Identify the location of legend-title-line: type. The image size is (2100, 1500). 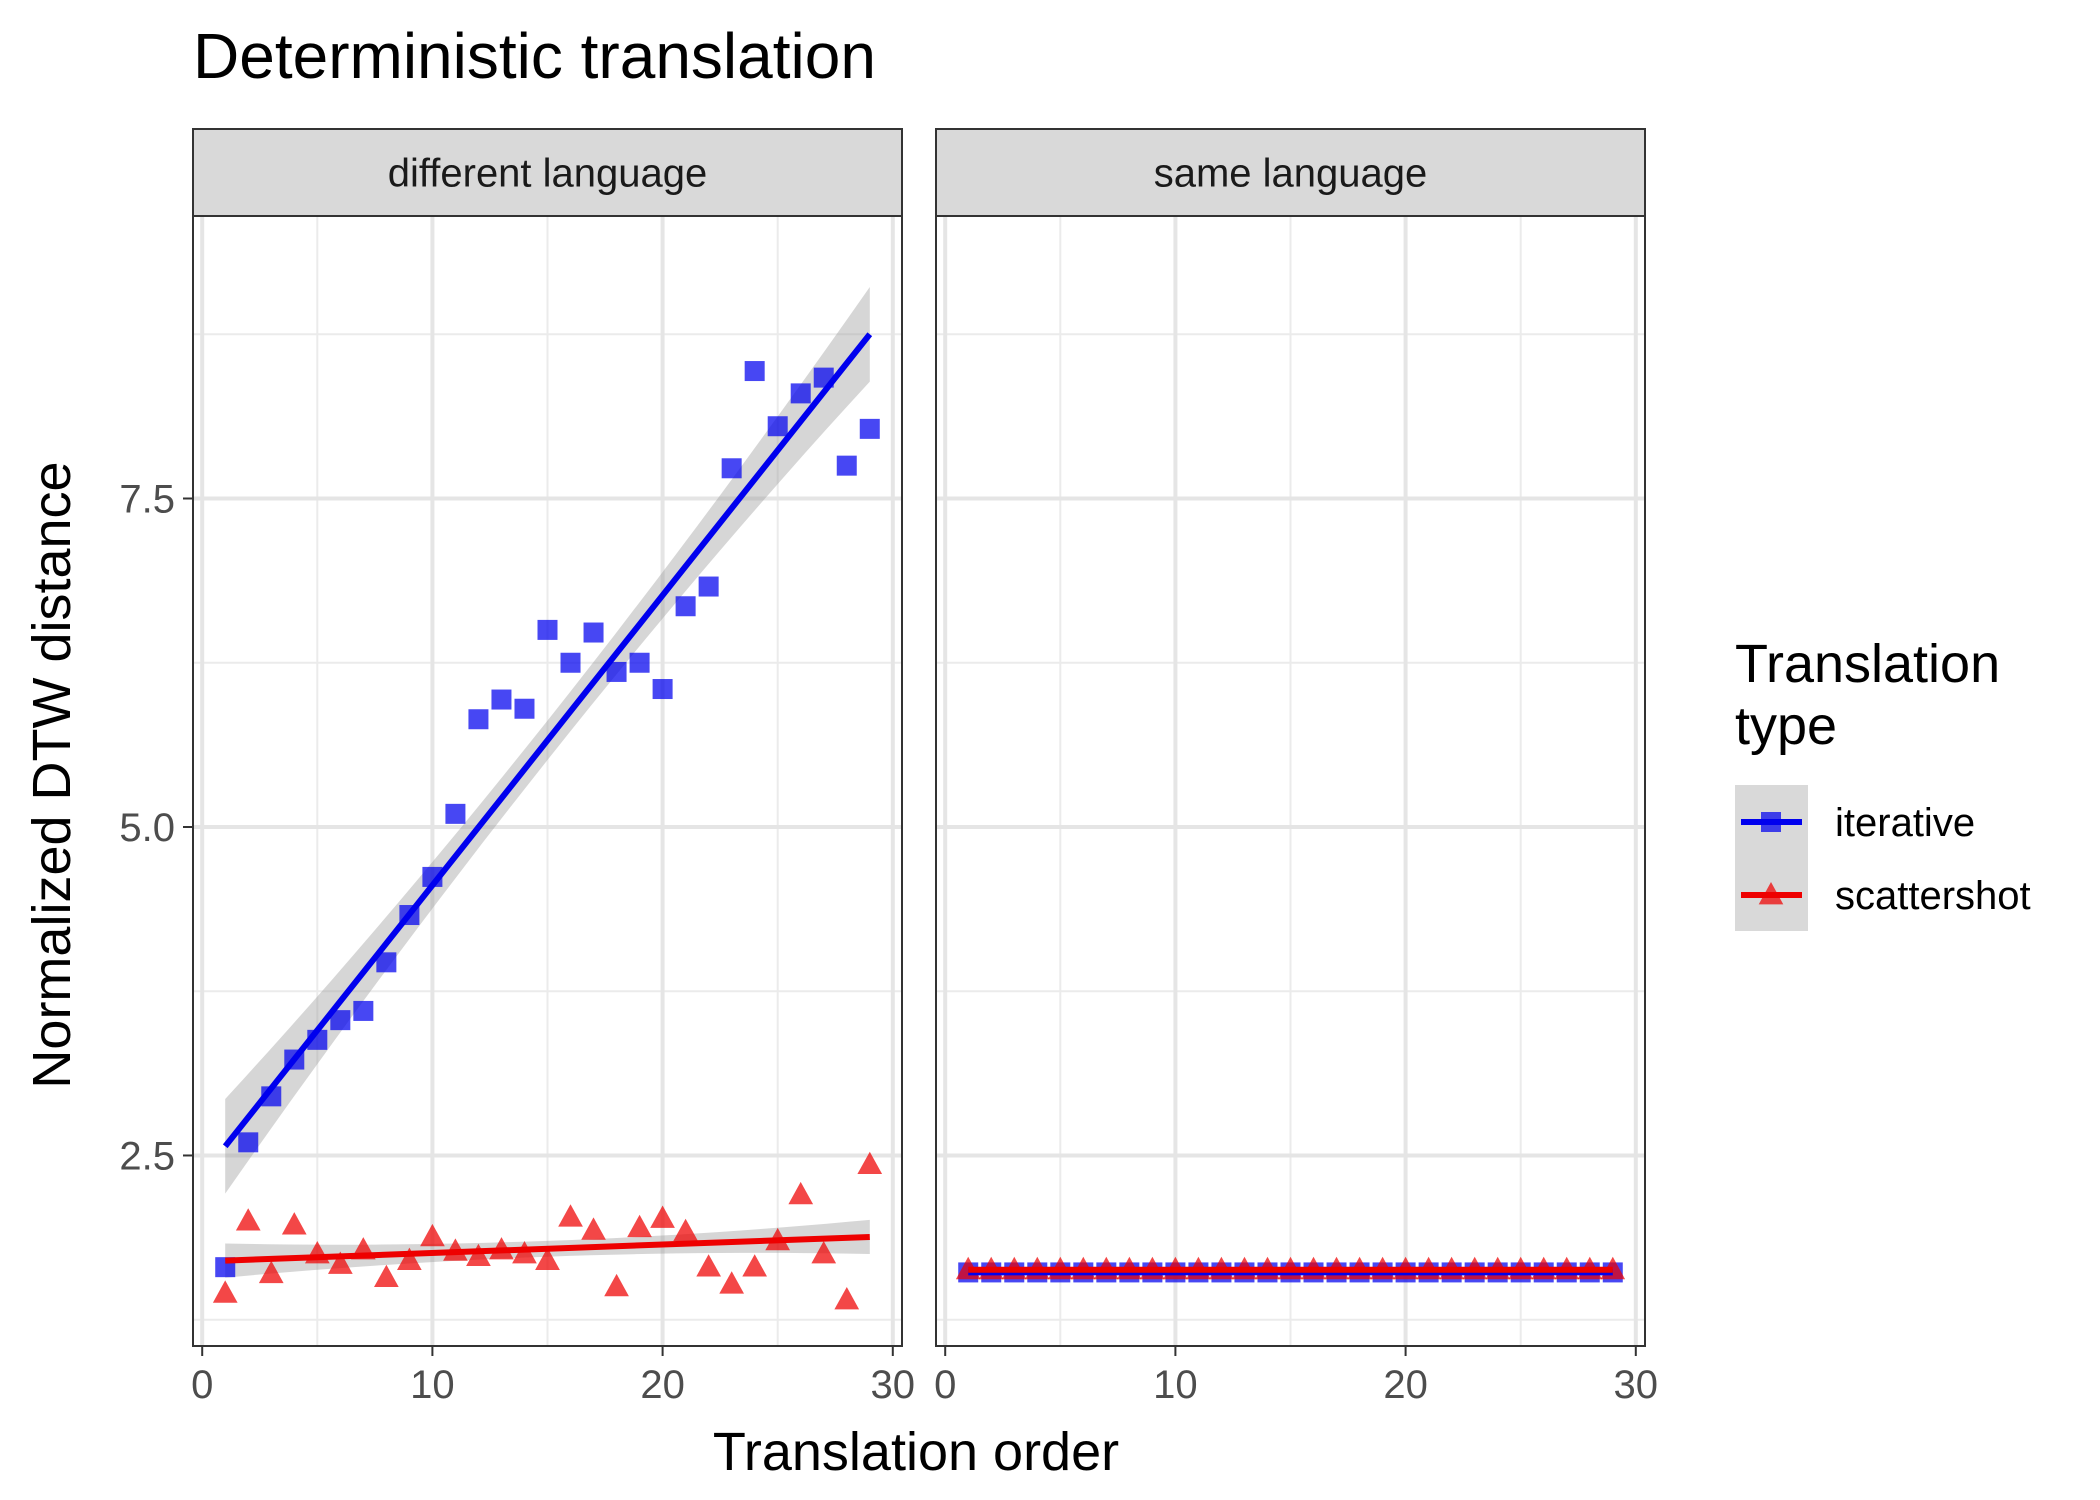
(1786, 726).